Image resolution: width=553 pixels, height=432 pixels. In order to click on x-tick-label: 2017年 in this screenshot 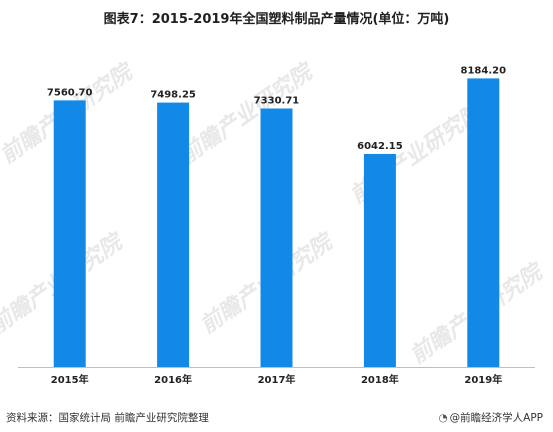, I will do `click(277, 379)`.